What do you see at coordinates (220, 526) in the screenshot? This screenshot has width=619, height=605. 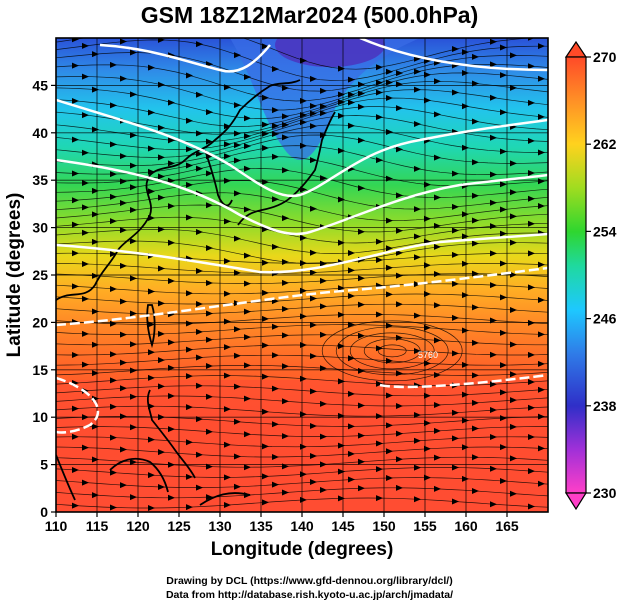 I see `x-tick-label: 130` at bounding box center [220, 526].